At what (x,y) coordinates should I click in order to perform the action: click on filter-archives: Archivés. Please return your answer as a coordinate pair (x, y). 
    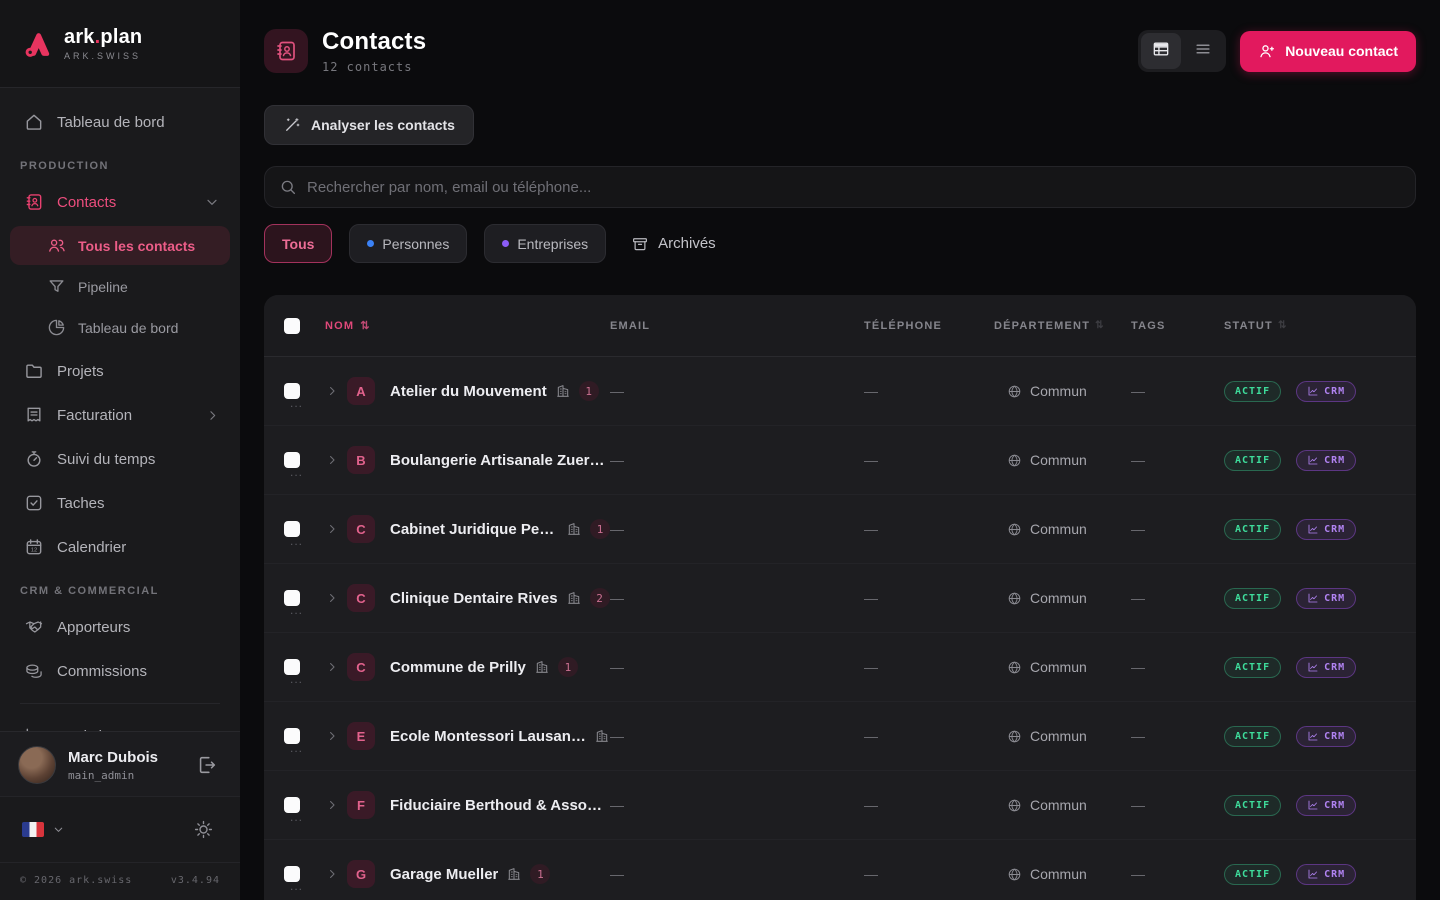
    Looking at the image, I should click on (673, 244).